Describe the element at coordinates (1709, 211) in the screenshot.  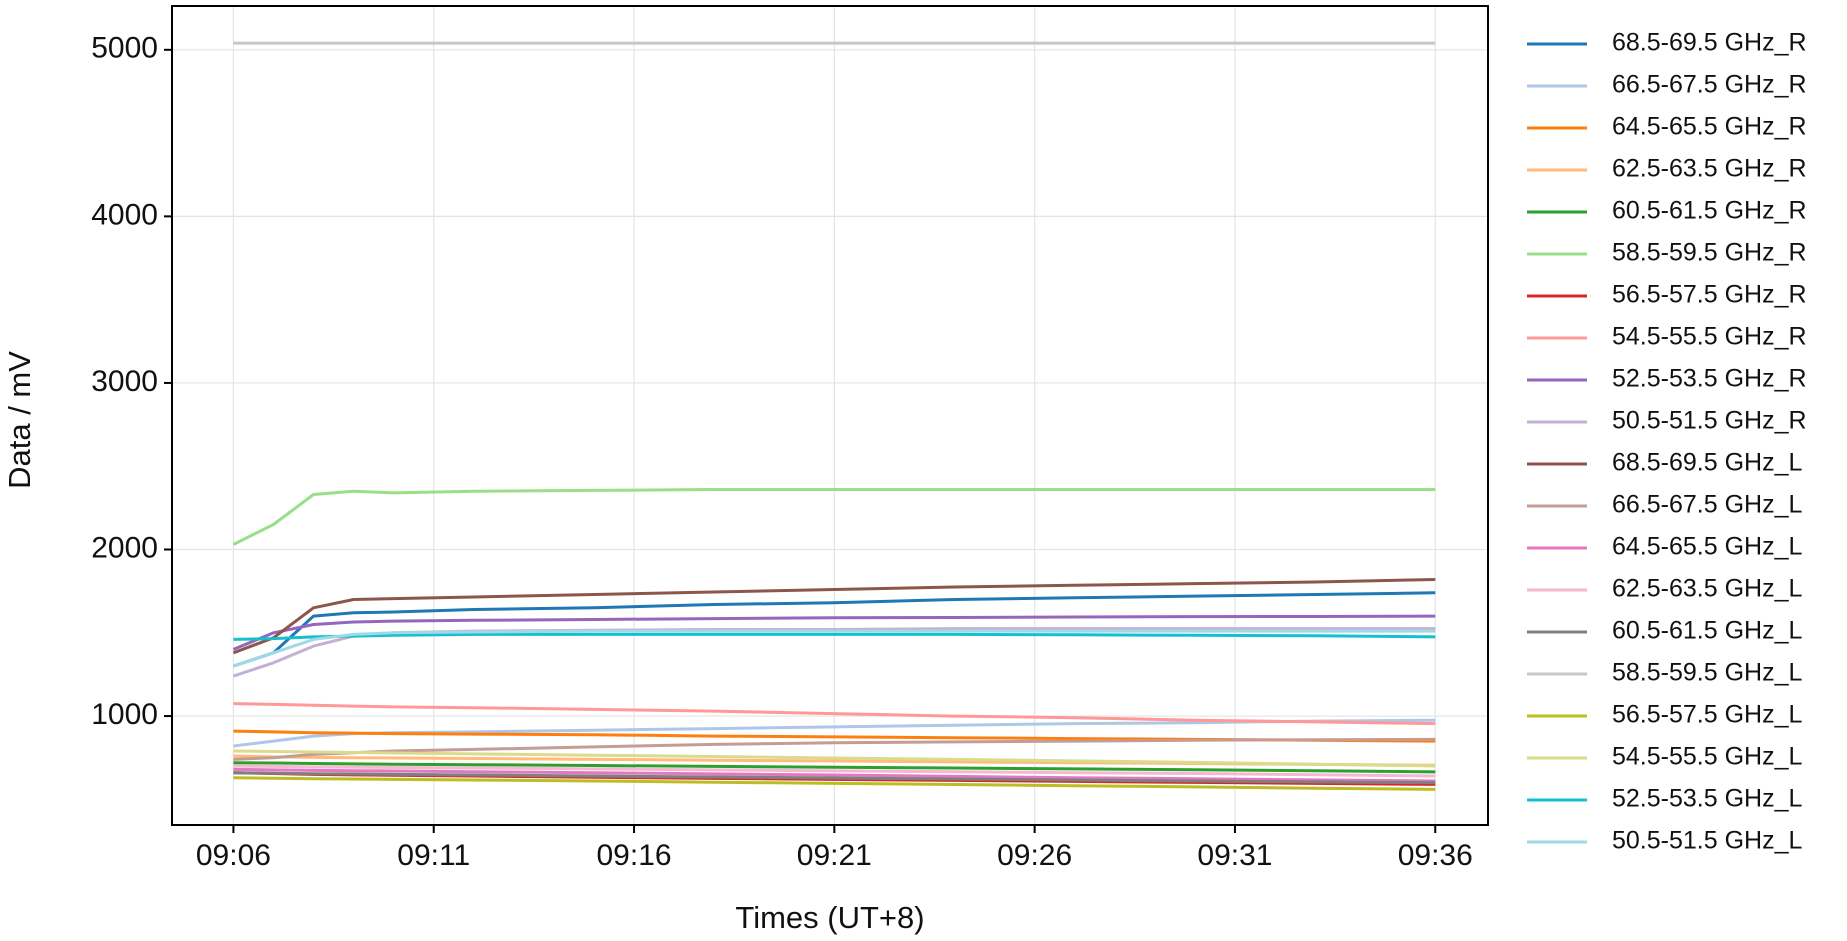
I see `legend-label: 60.5-61.5 GHz_R` at that location.